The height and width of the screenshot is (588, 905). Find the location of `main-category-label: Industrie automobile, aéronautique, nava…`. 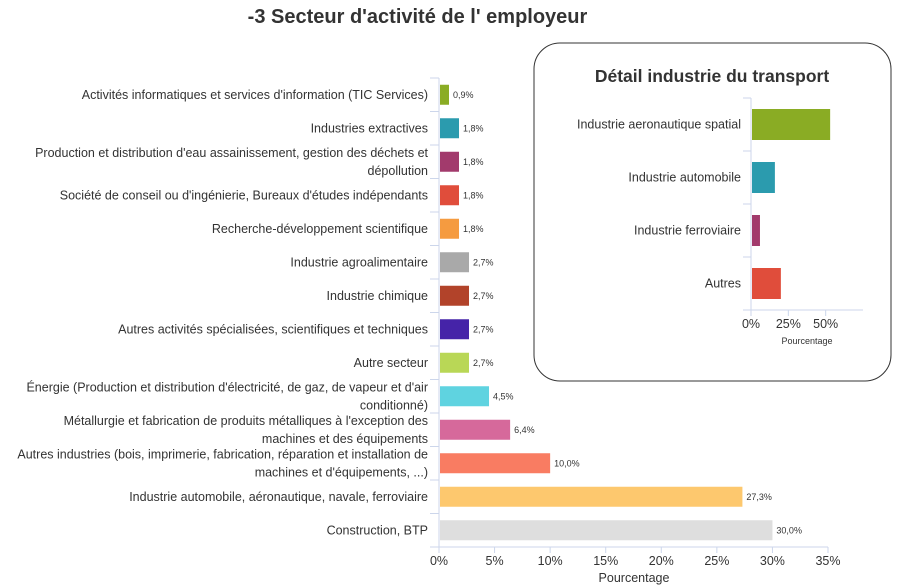

main-category-label: Industrie automobile, aéronautique, nava… is located at coordinates (278, 497).